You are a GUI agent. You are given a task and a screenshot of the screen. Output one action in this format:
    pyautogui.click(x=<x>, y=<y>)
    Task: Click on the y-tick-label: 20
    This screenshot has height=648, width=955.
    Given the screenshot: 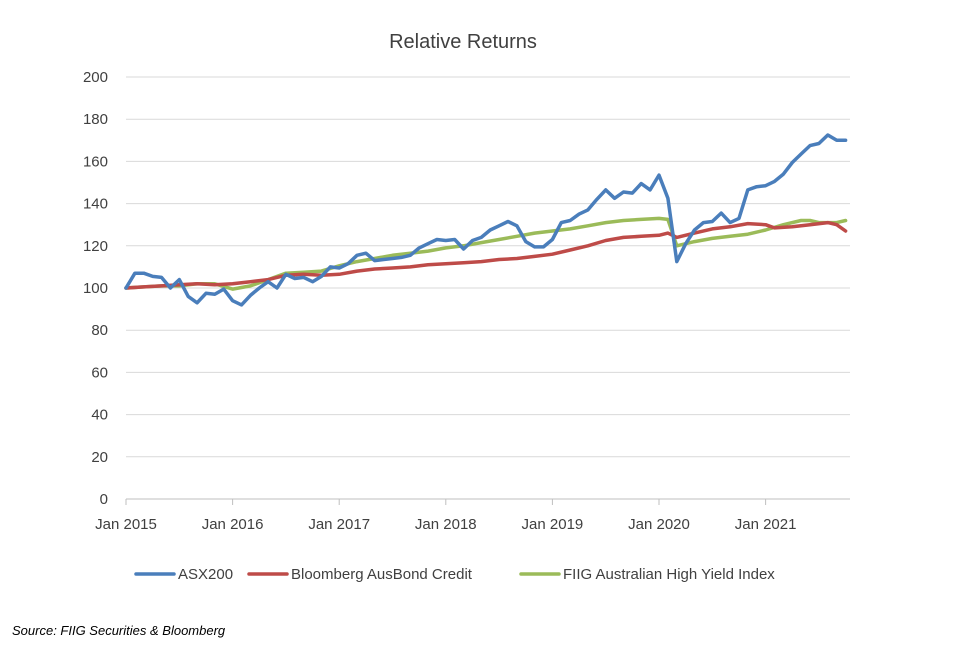 What is the action you would take?
    pyautogui.click(x=99, y=457)
    